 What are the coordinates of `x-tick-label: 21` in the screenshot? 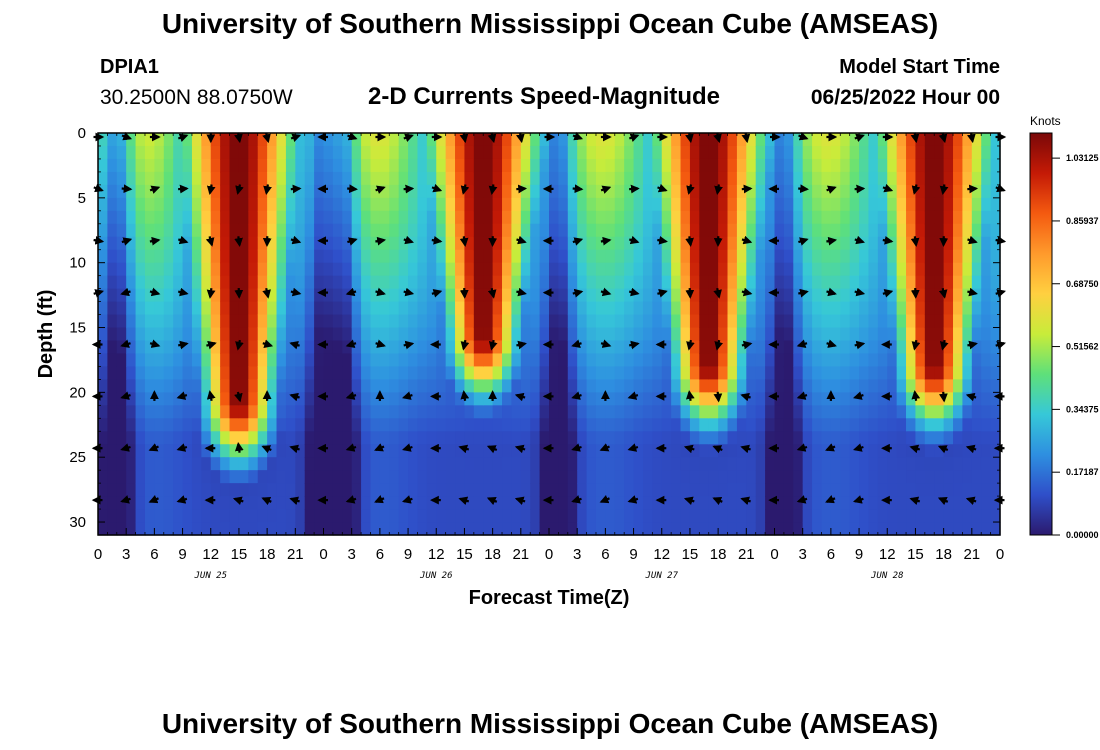 It's located at (295, 554).